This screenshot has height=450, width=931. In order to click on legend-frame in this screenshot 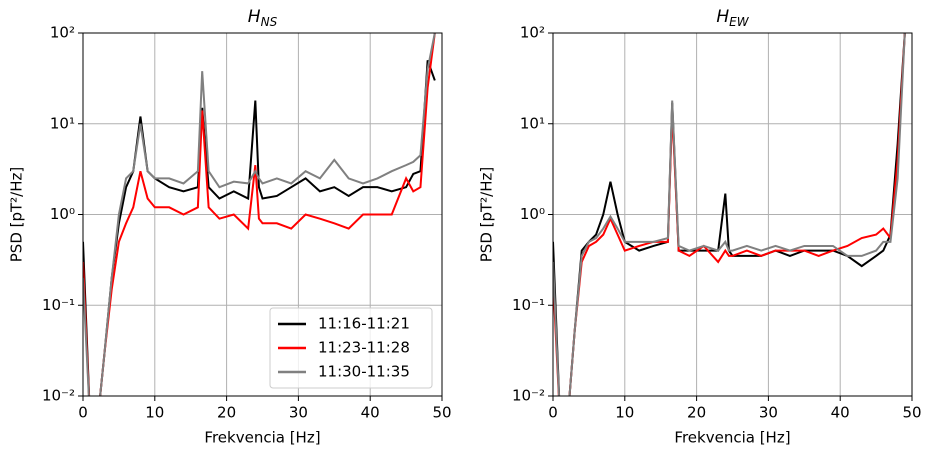, I will do `click(351, 348)`.